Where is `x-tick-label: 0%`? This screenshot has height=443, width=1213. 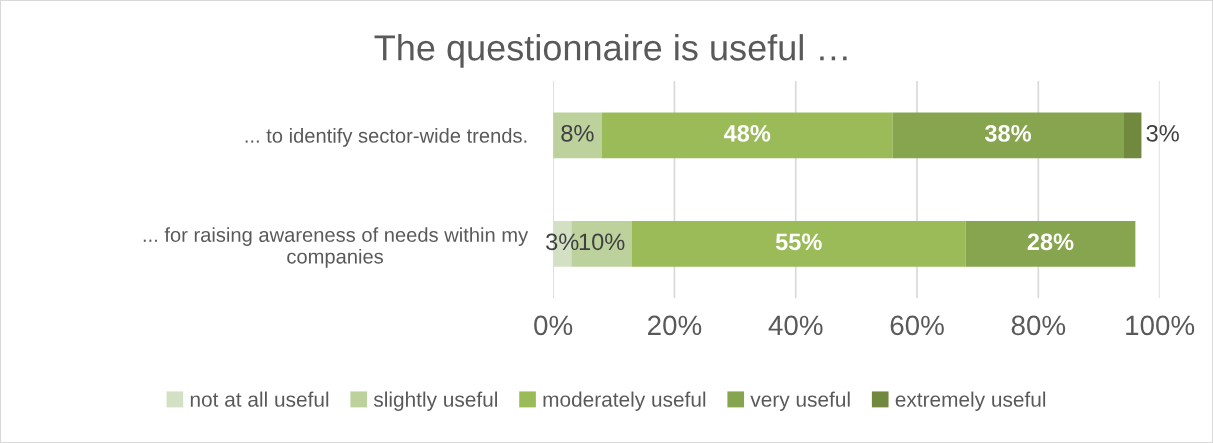 x-tick-label: 0% is located at coordinates (553, 325).